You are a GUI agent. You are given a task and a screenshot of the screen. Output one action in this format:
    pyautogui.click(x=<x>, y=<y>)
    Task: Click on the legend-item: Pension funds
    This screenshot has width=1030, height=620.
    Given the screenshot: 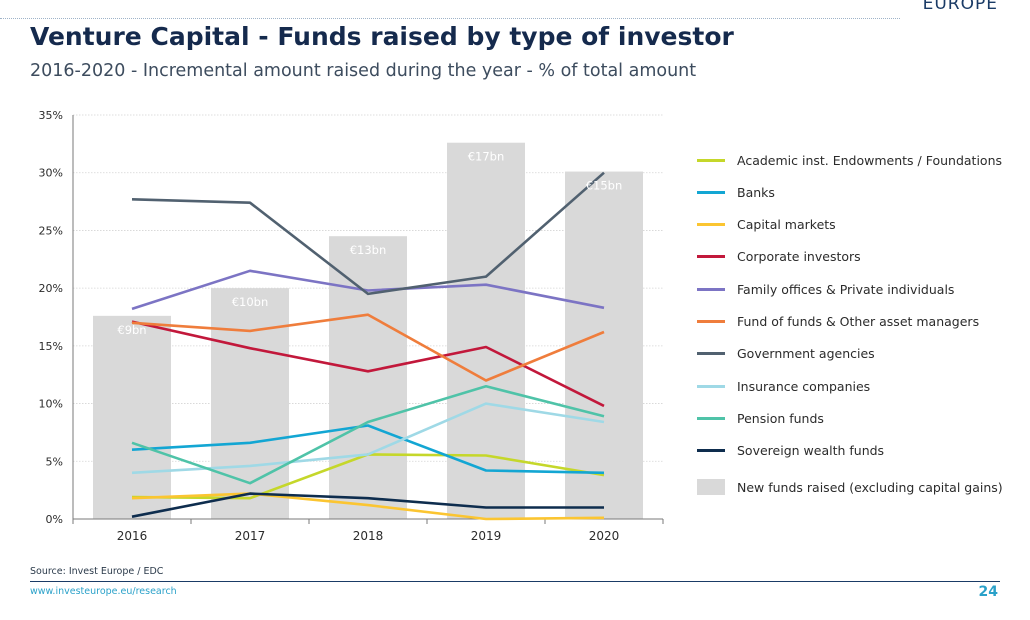 What is the action you would take?
    pyautogui.click(x=760, y=418)
    